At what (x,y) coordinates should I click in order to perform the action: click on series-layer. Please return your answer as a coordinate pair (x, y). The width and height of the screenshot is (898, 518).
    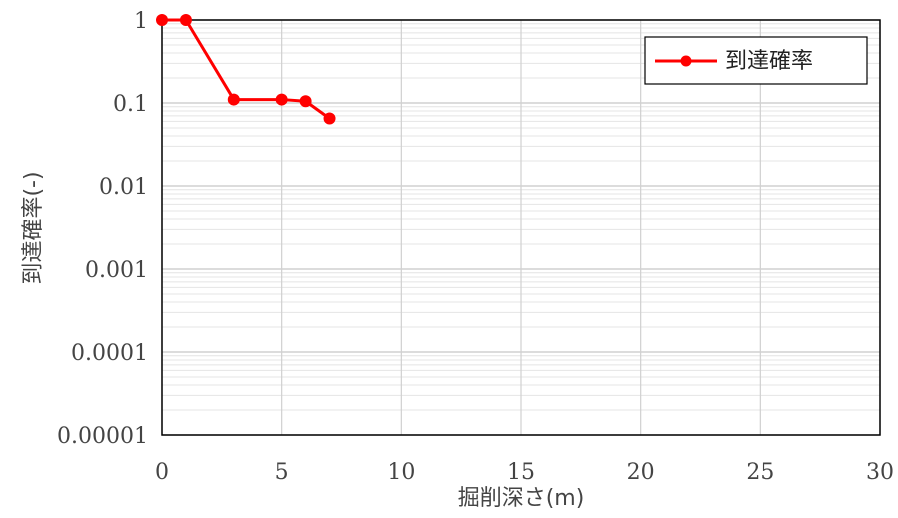
    Looking at the image, I should click on (246, 69).